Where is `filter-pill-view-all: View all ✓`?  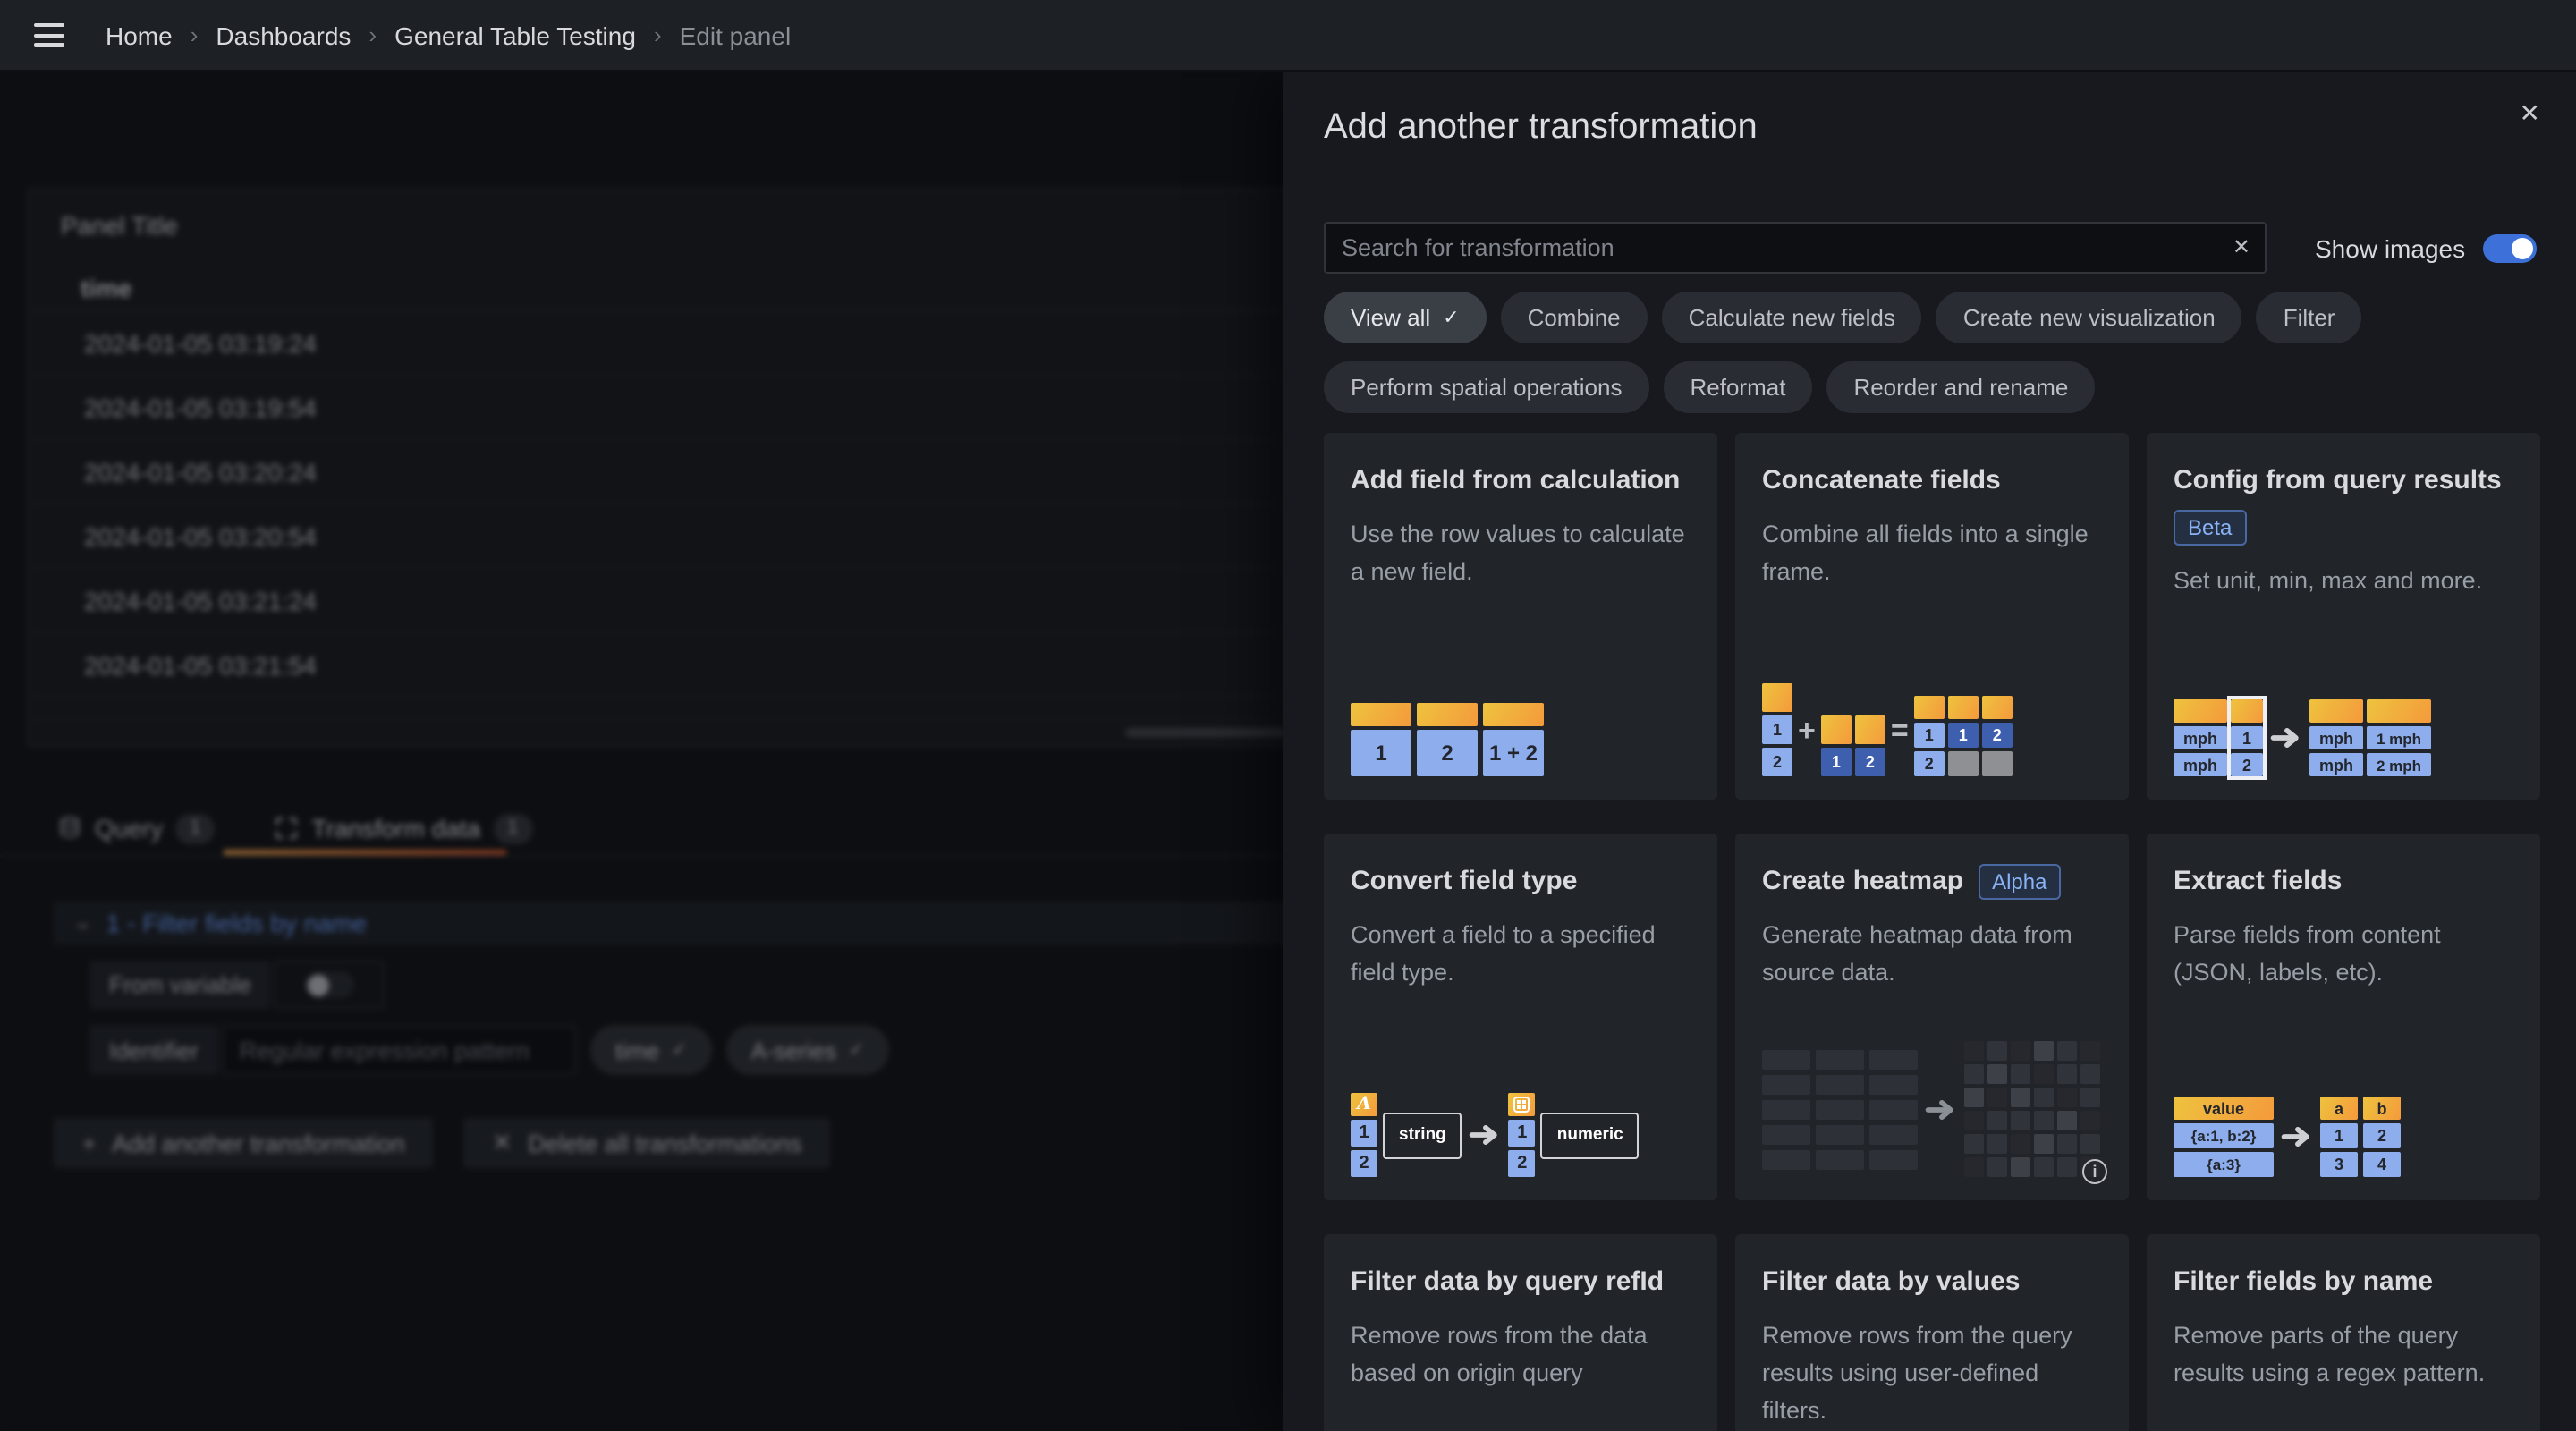 filter-pill-view-all: View all ✓ is located at coordinates (1405, 318).